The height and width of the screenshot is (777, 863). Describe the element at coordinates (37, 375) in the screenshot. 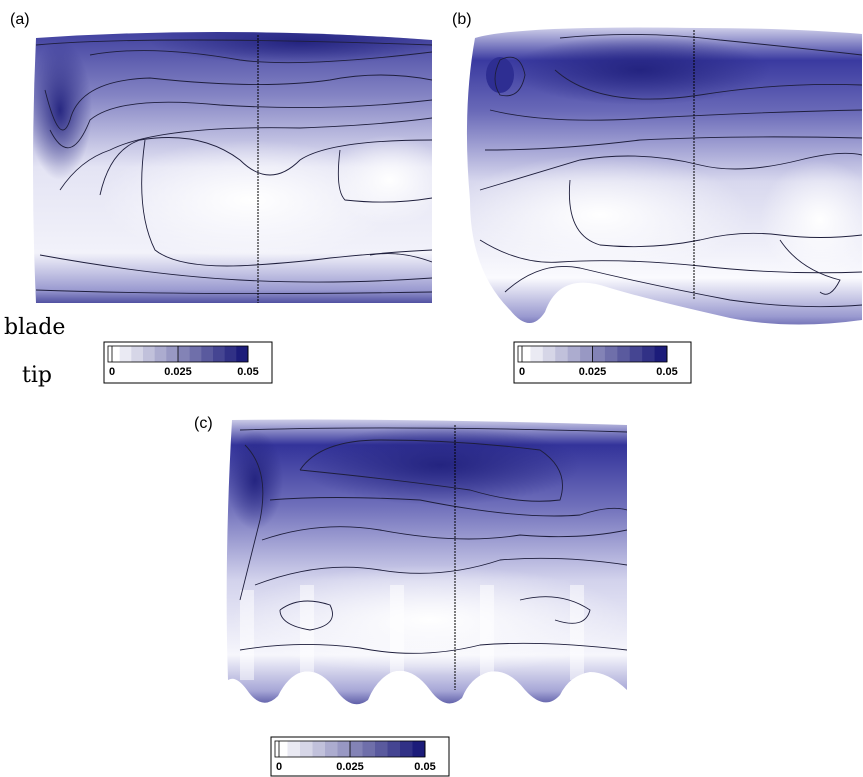

I see `tip-label: tip` at that location.